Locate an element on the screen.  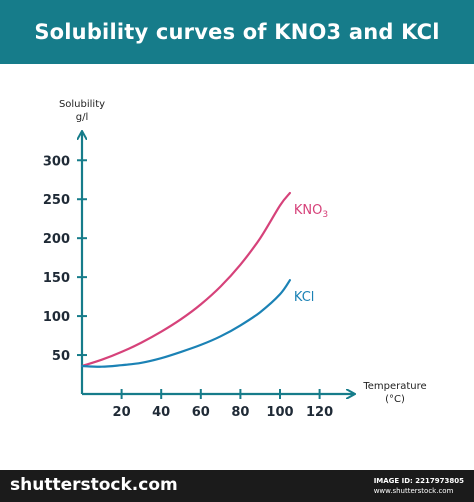
title-banner: Solubility curves of KNO3 and KCl is located at coordinates (237, 32).